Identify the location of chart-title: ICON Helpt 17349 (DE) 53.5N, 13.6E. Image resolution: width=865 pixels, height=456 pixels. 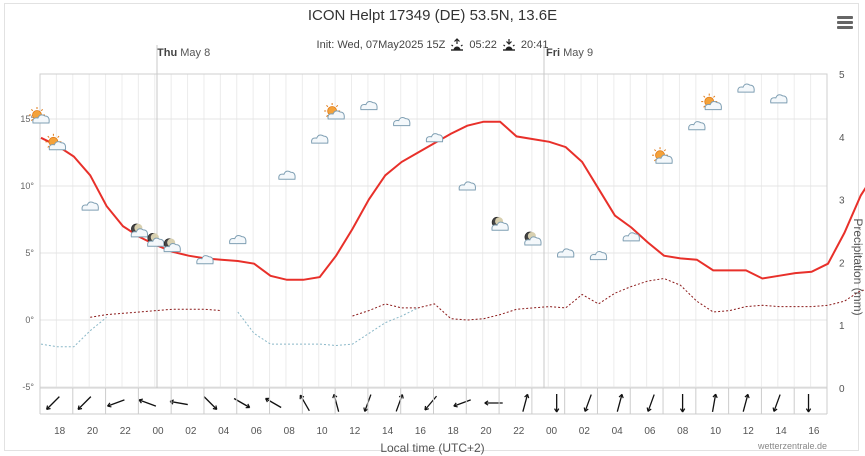
(432, 15).